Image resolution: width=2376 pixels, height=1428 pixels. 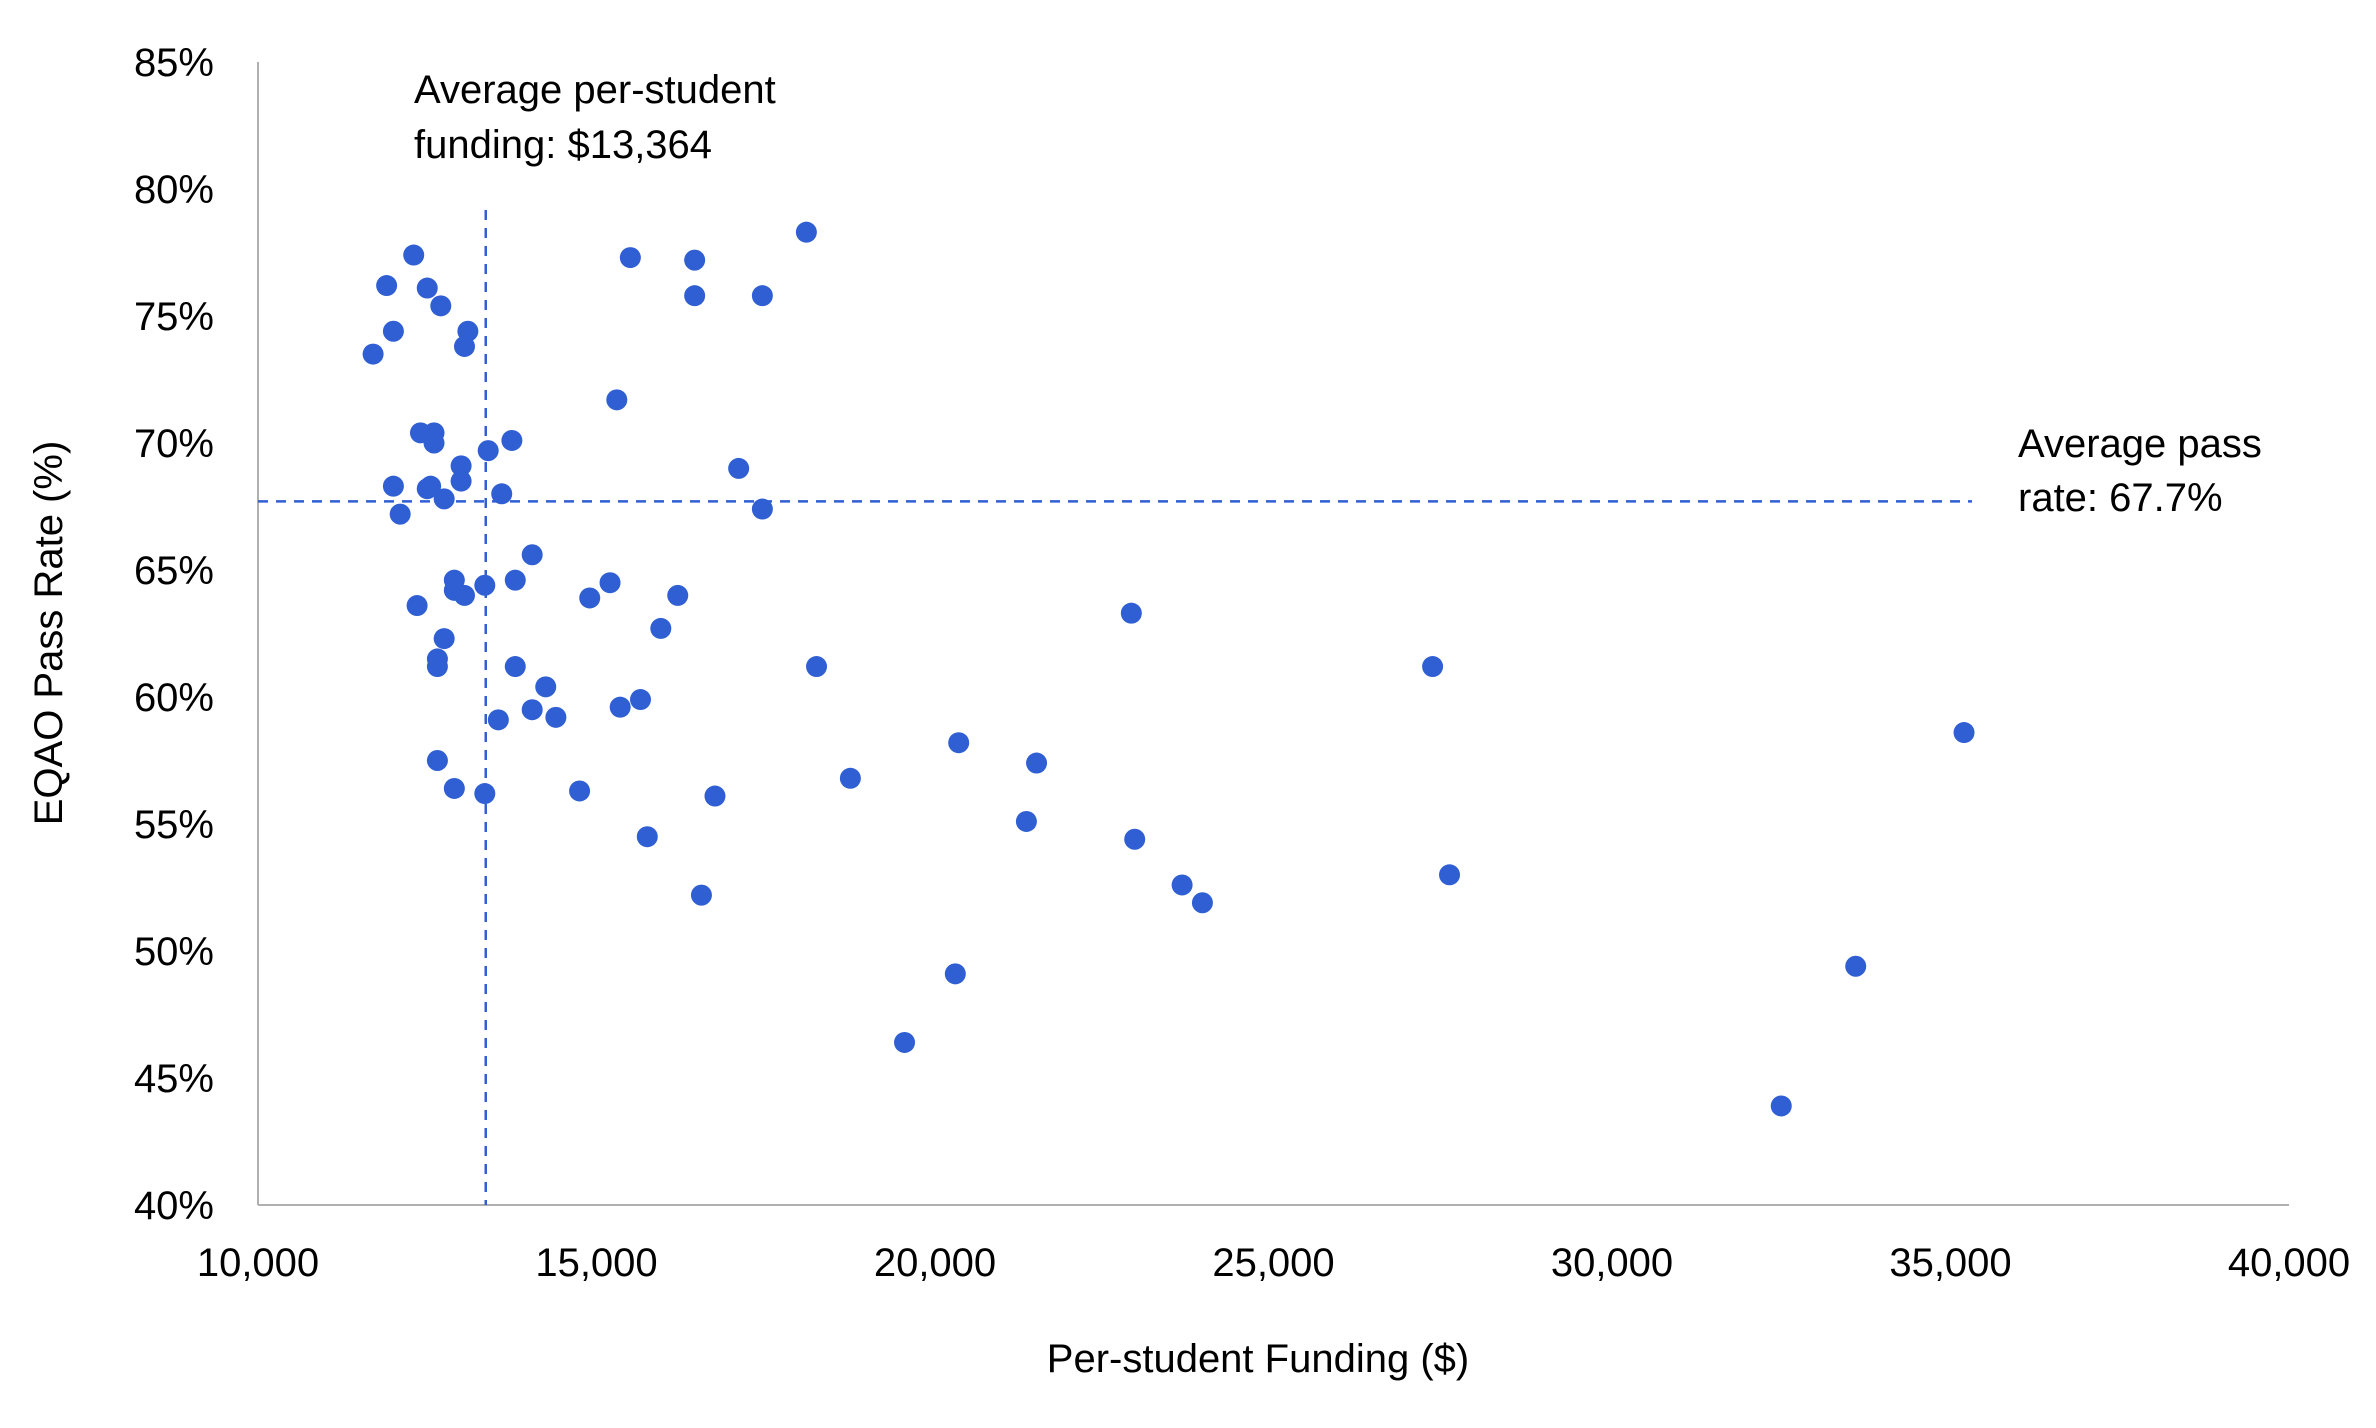 I want to click on average-funding-annotation: Average per-student funding: $13,364, so click(x=600, y=117).